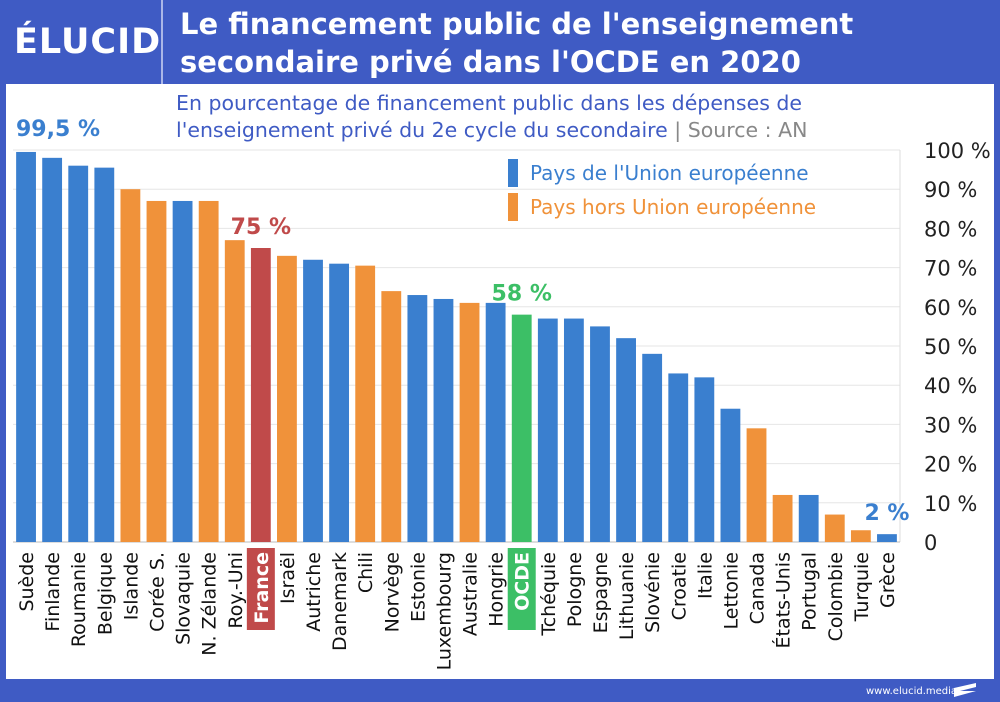 This screenshot has height=702, width=1000. Describe the element at coordinates (517, 24) in the screenshot. I see `title-line-1: Le financement public de l'enseignement` at that location.